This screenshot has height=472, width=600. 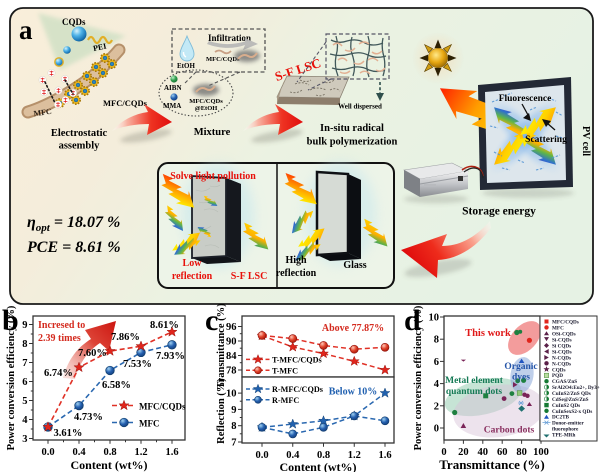 I want to click on svg-text: 8.61%, so click(x=164, y=325).